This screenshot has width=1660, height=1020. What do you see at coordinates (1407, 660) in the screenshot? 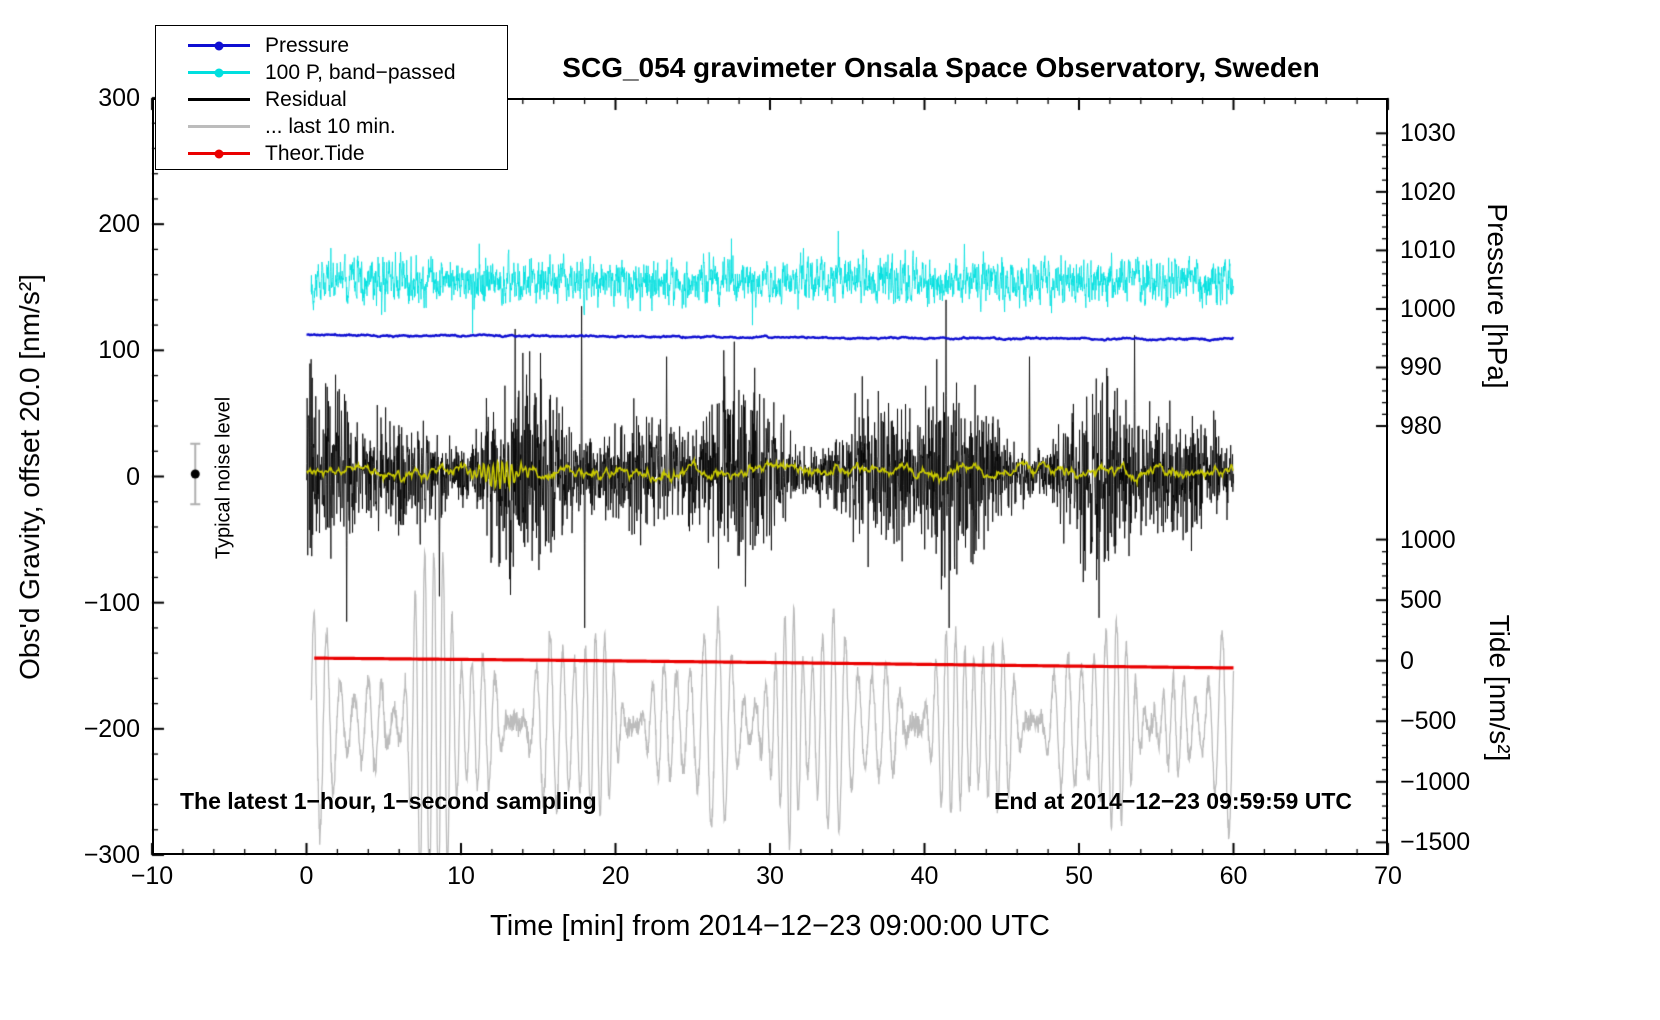
I see `tide-tick-label: 0` at bounding box center [1407, 660].